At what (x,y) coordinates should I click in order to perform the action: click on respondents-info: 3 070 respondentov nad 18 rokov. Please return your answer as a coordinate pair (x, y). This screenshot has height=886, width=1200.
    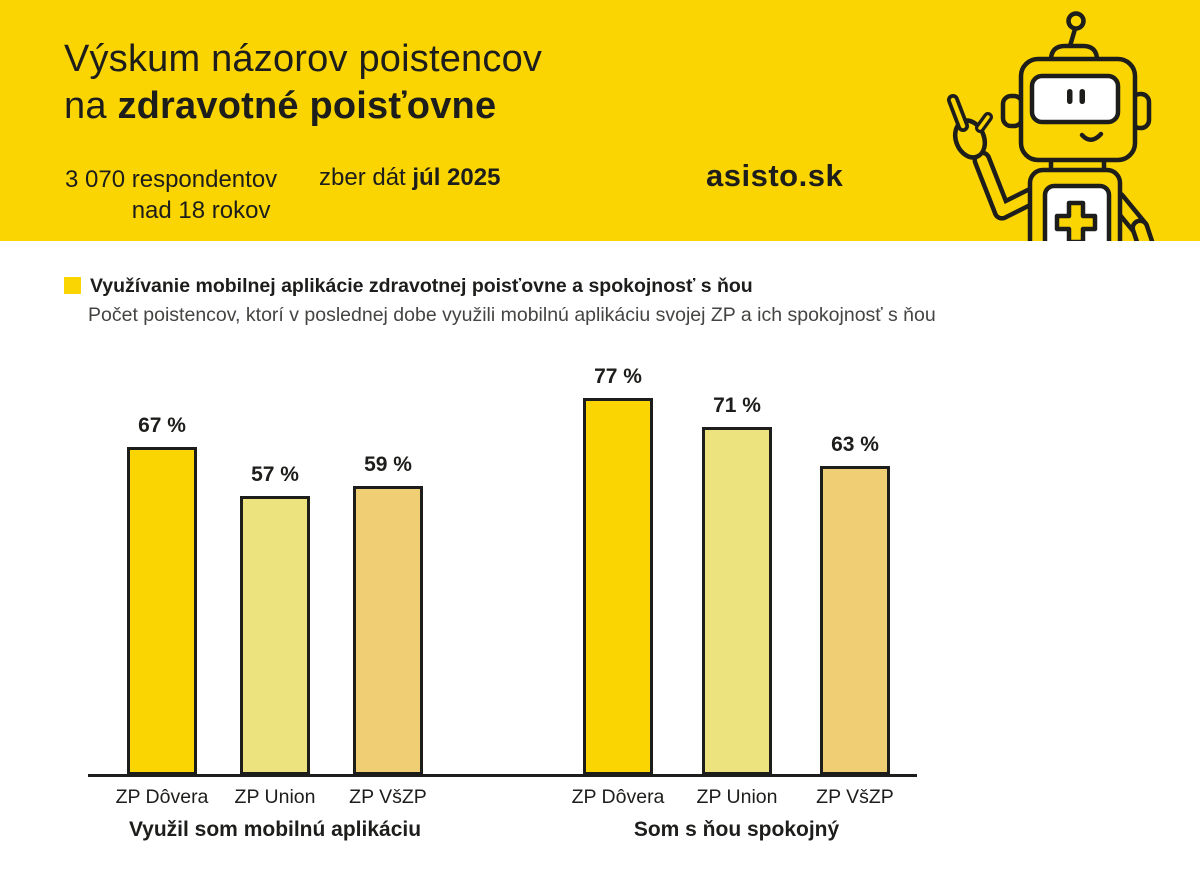
    Looking at the image, I should click on (171, 195).